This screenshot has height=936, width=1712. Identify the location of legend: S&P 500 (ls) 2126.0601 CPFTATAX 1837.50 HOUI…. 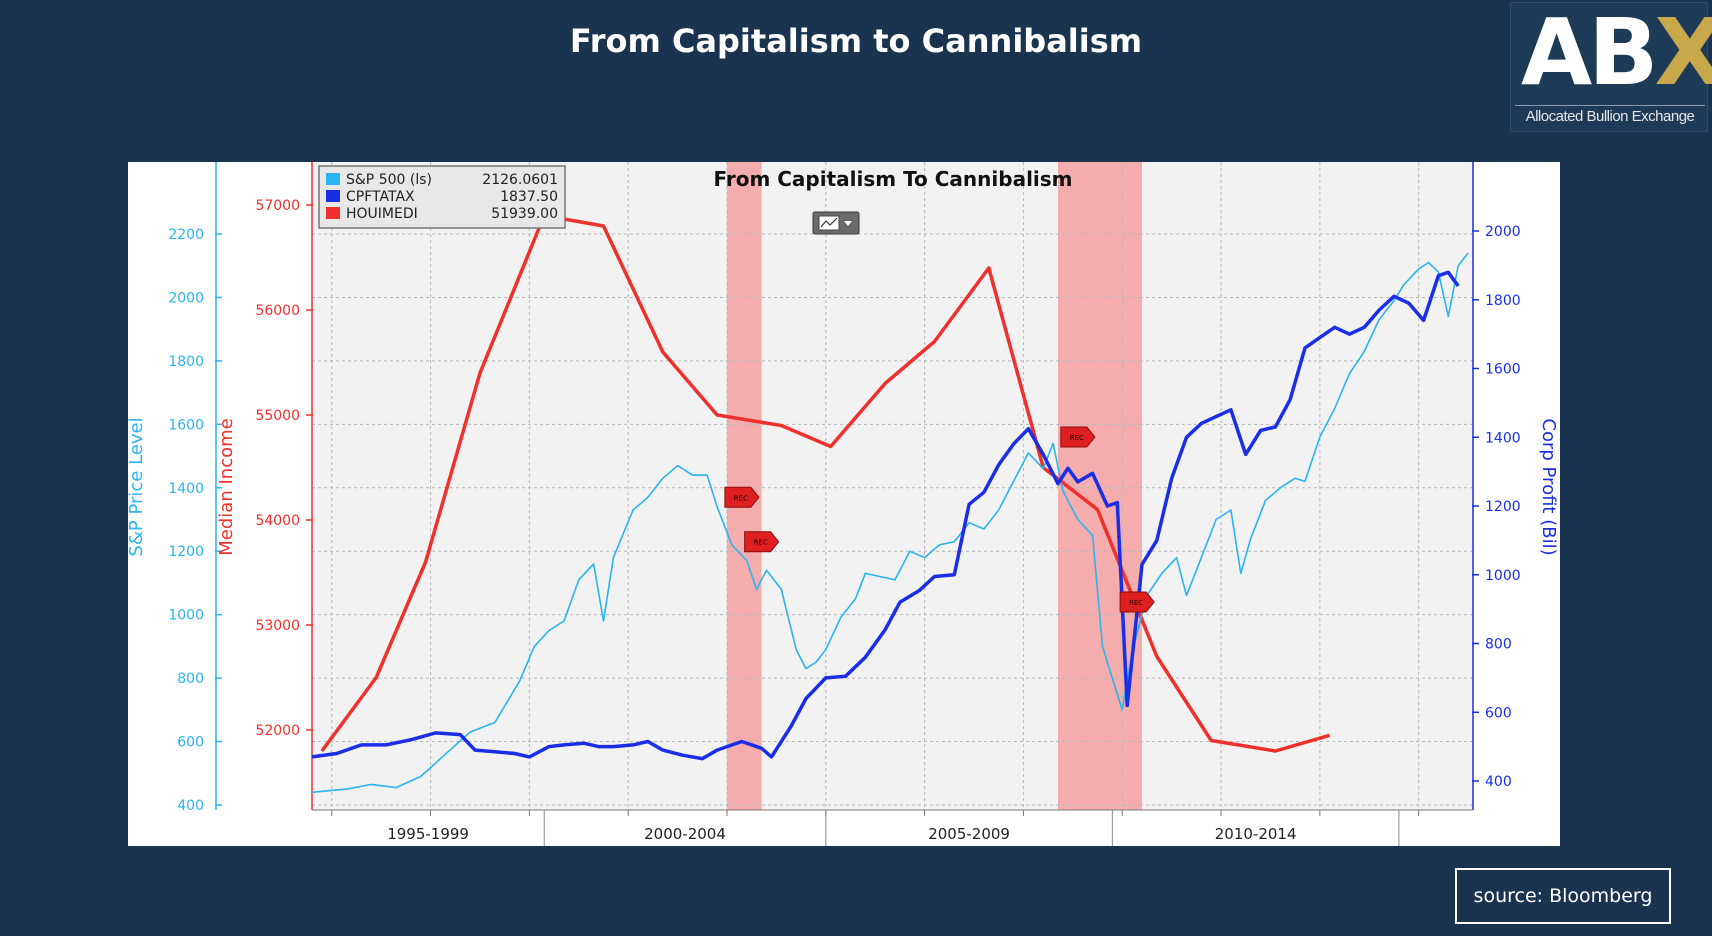
(442, 197).